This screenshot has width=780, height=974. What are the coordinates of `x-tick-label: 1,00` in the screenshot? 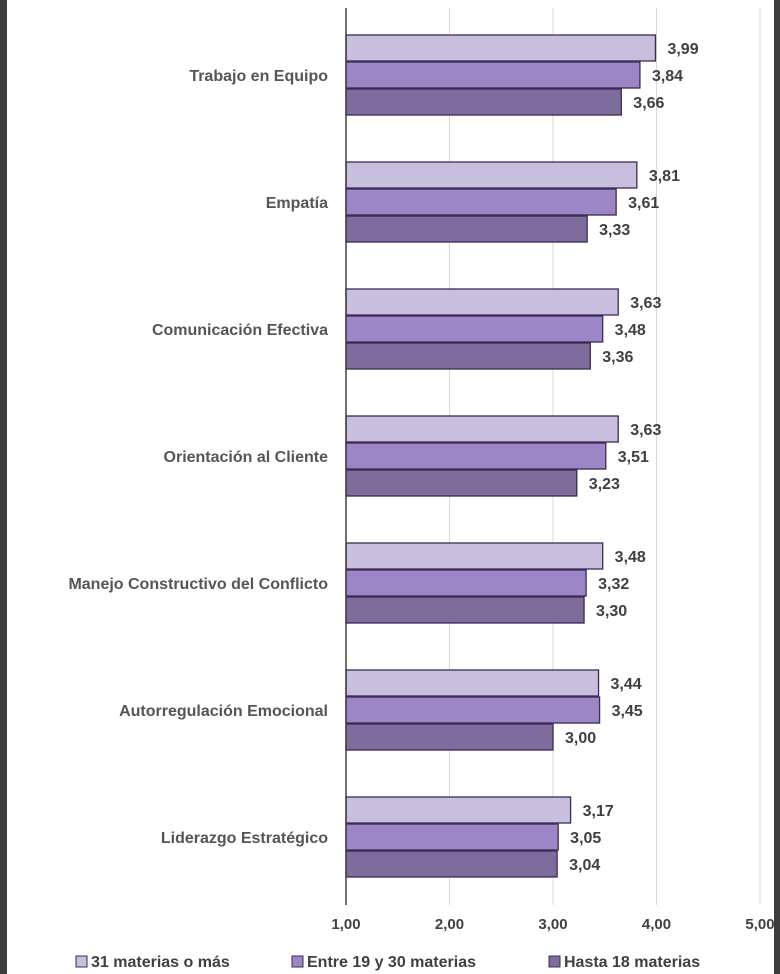 It's located at (345, 924).